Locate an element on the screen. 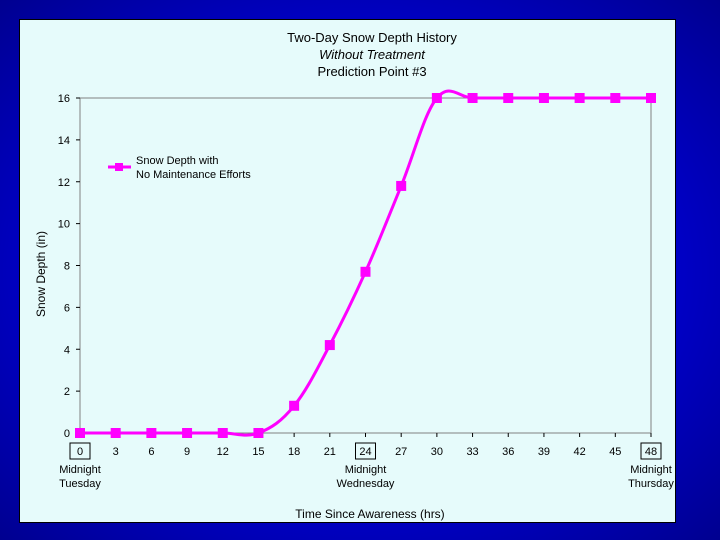 The height and width of the screenshot is (540, 720). y-tick-label: 6 is located at coordinates (67, 308).